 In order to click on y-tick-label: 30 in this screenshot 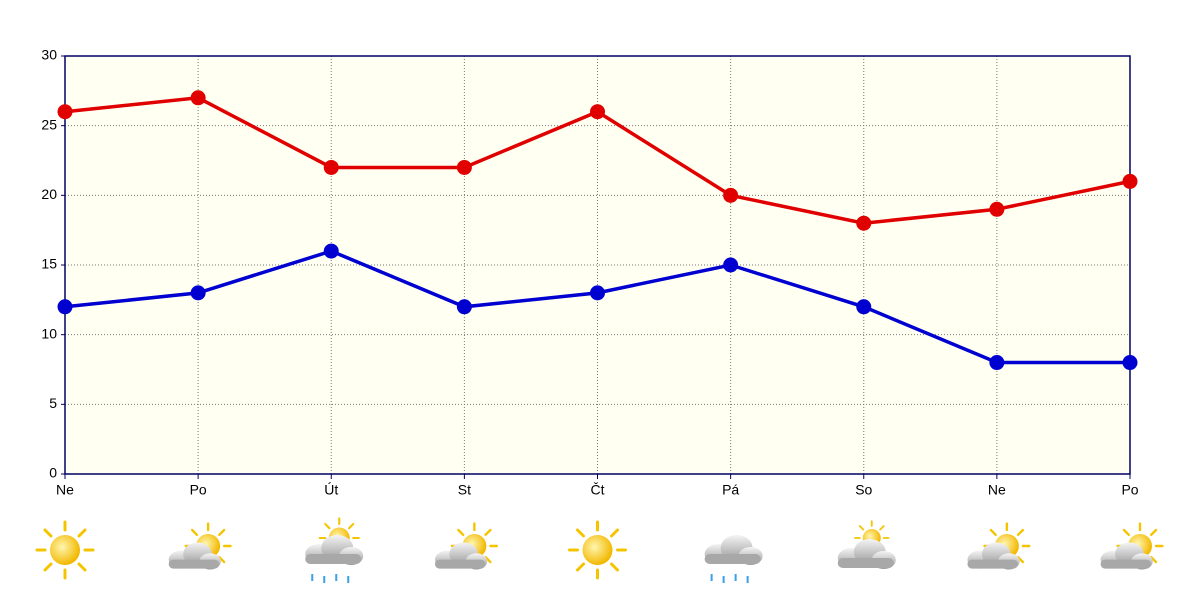, I will do `click(49, 55)`.